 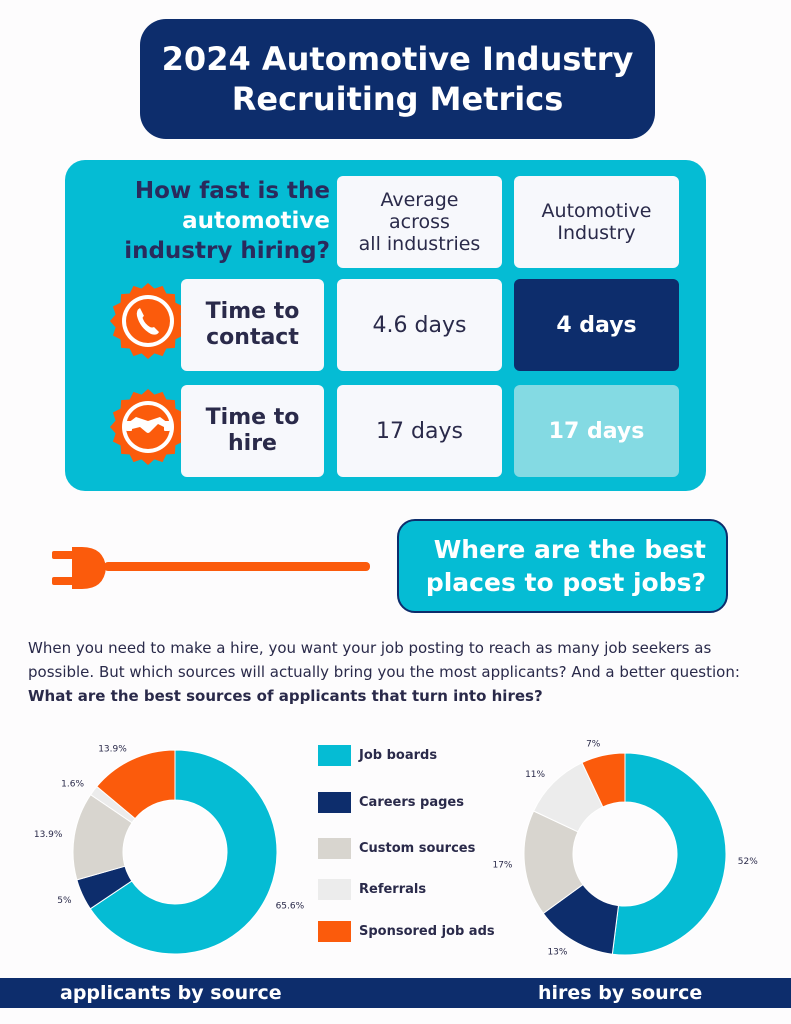 I want to click on contact-average-value: 4.6 days, so click(x=419, y=325).